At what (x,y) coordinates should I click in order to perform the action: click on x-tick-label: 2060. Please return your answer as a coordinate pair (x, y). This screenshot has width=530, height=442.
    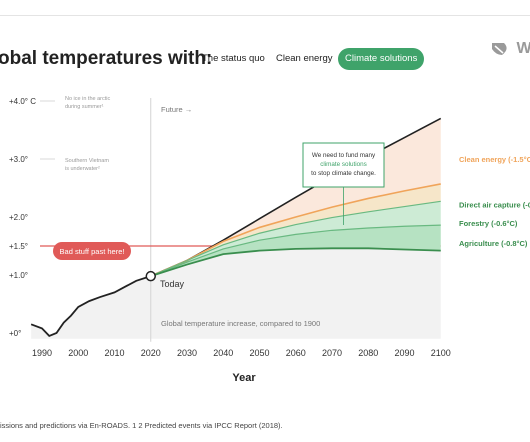
    Looking at the image, I should click on (296, 353).